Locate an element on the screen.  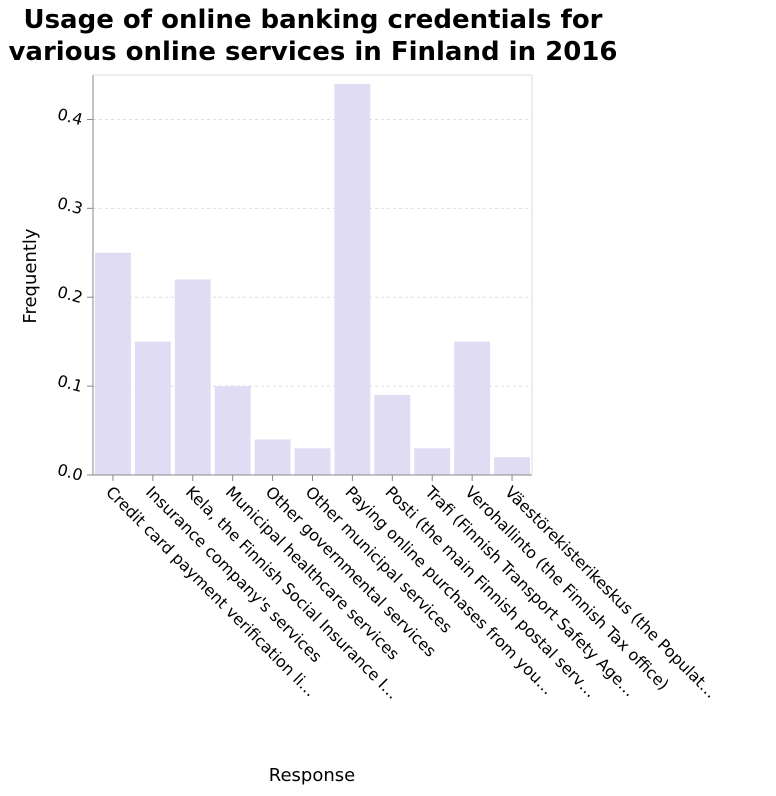
y-tick-label: 0.2 is located at coordinates (70, 294).